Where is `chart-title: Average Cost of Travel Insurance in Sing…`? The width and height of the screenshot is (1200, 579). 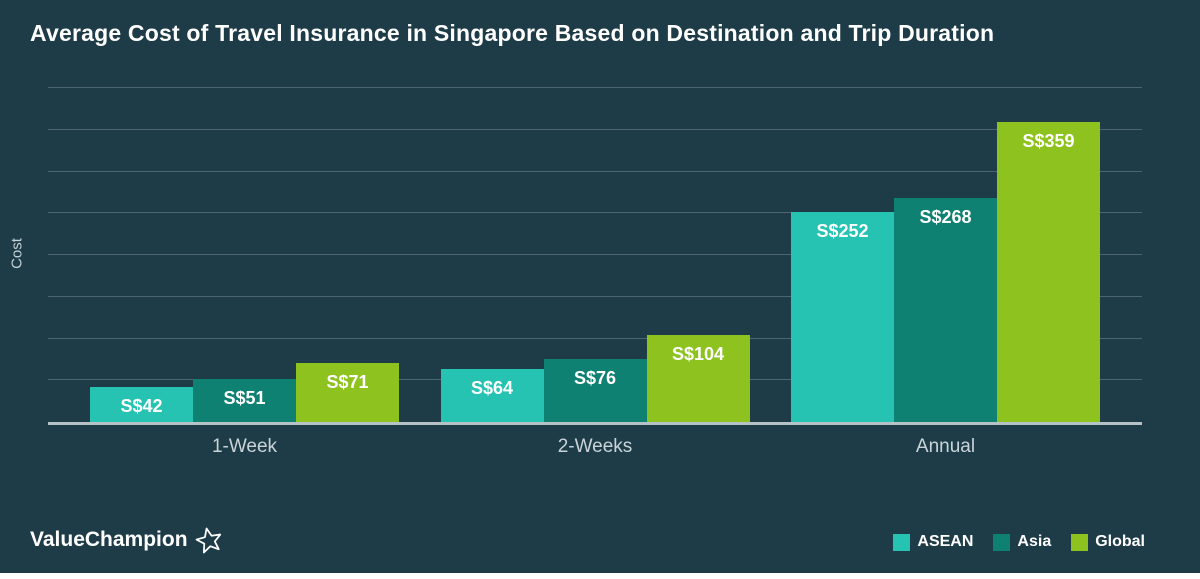 chart-title: Average Cost of Travel Insurance in Sing… is located at coordinates (512, 33).